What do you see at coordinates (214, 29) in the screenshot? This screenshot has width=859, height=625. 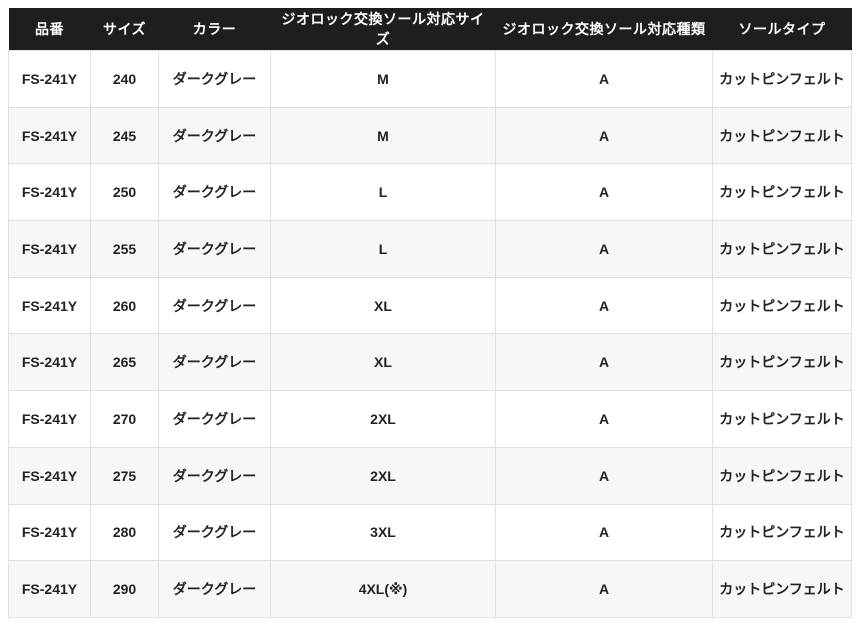 I see `column-header-color: カラー` at bounding box center [214, 29].